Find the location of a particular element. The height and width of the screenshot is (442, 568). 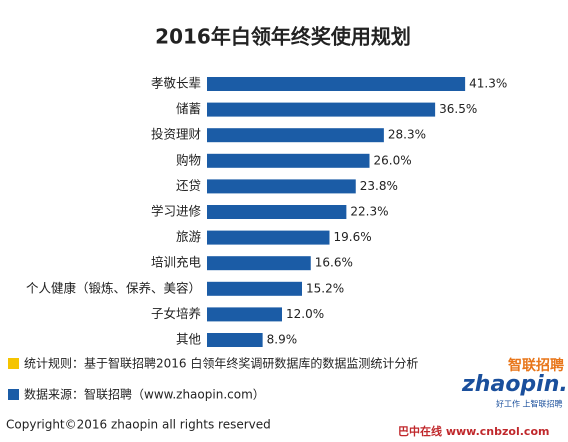

value-label: 15.2% is located at coordinates (325, 288).